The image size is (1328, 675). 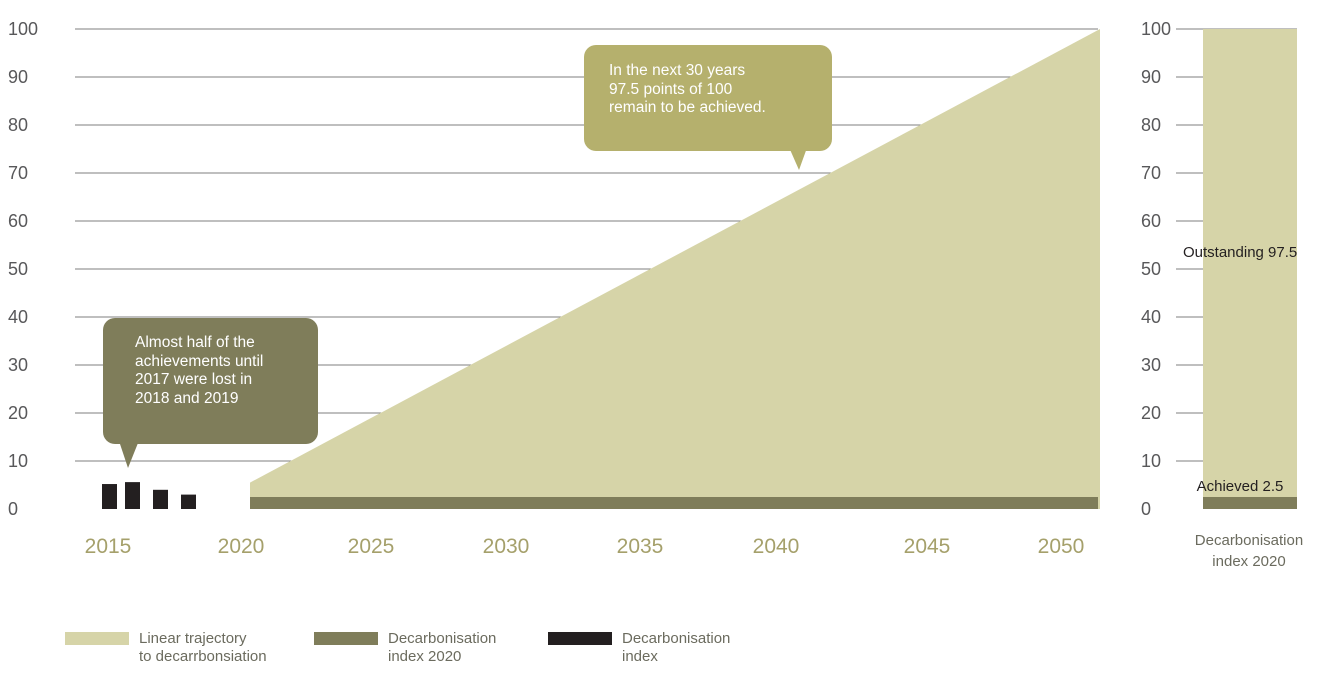 I want to click on side-bar-achieved, so click(x=1250, y=503).